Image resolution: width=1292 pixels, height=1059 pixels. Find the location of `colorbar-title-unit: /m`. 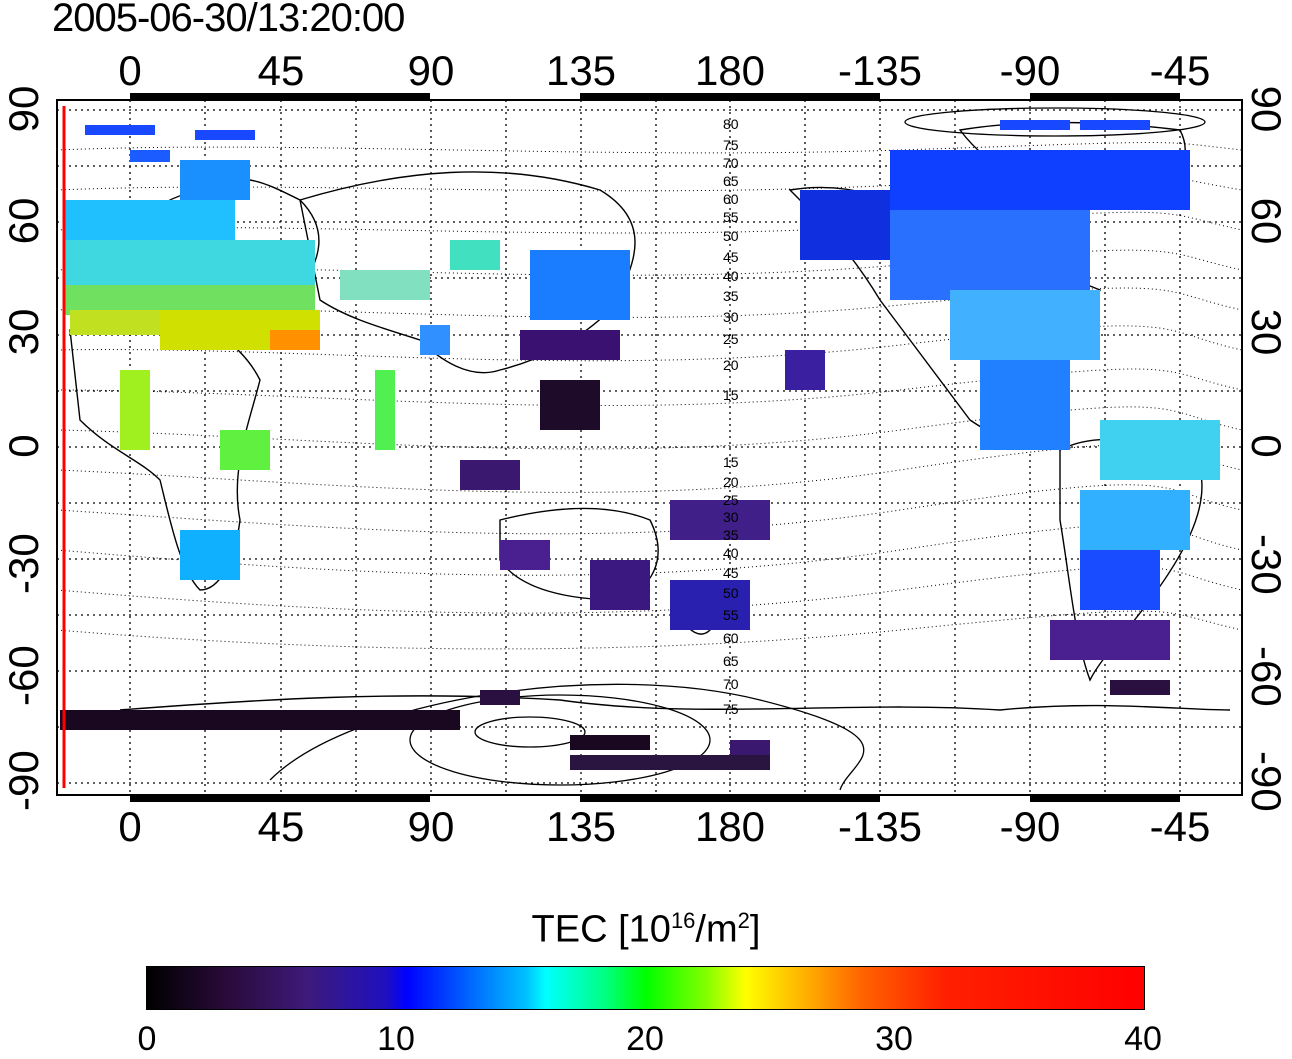

colorbar-title-unit: /m is located at coordinates (716, 929).